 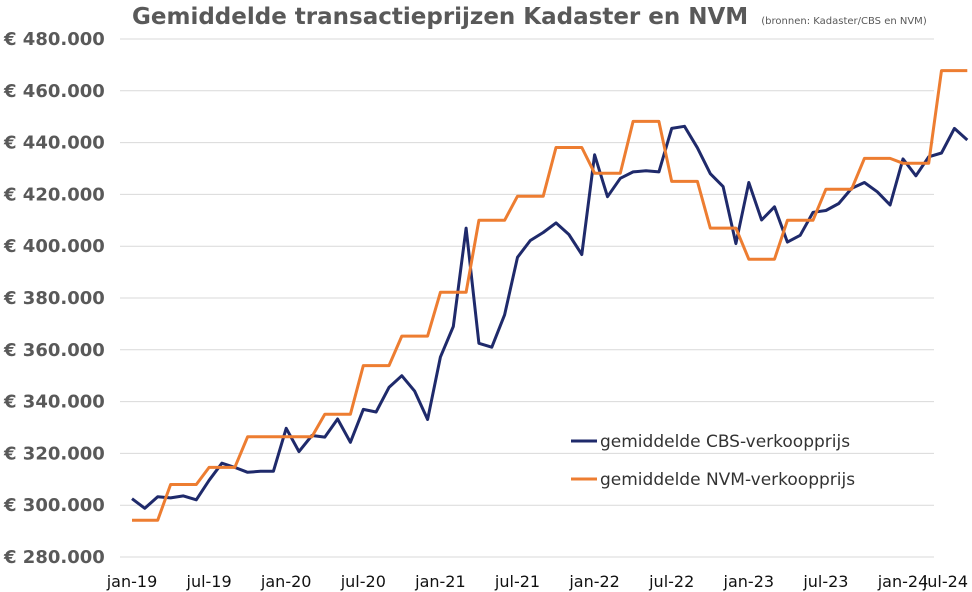 I want to click on x-tick-label: jan-20, so click(x=286, y=581).